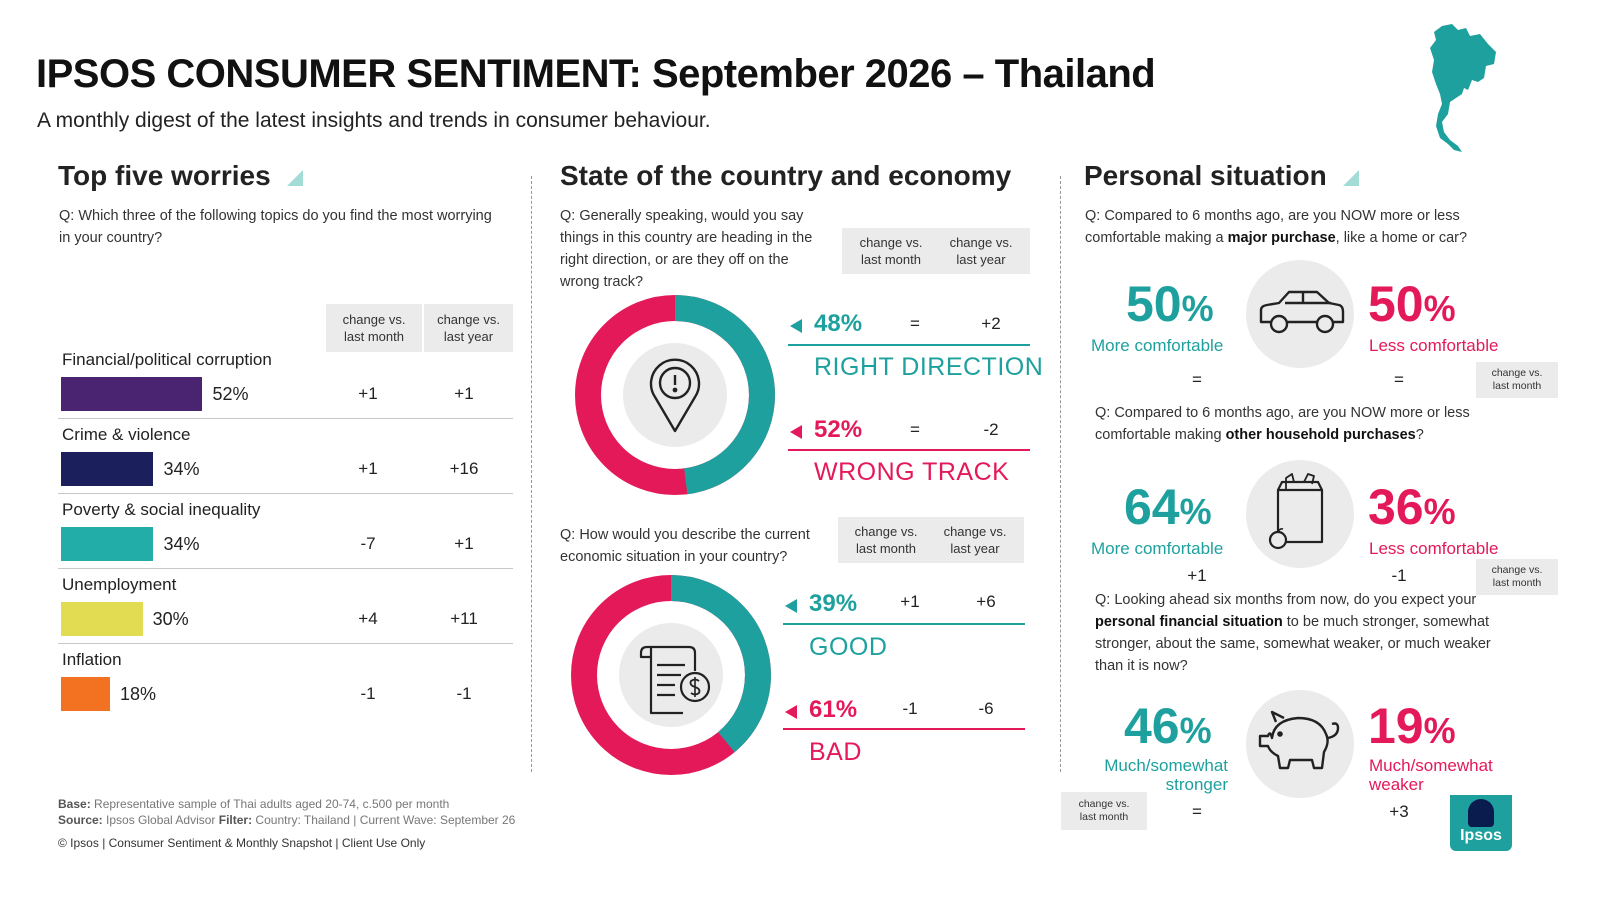  I want to click on direction-donut-chart, so click(675, 395).